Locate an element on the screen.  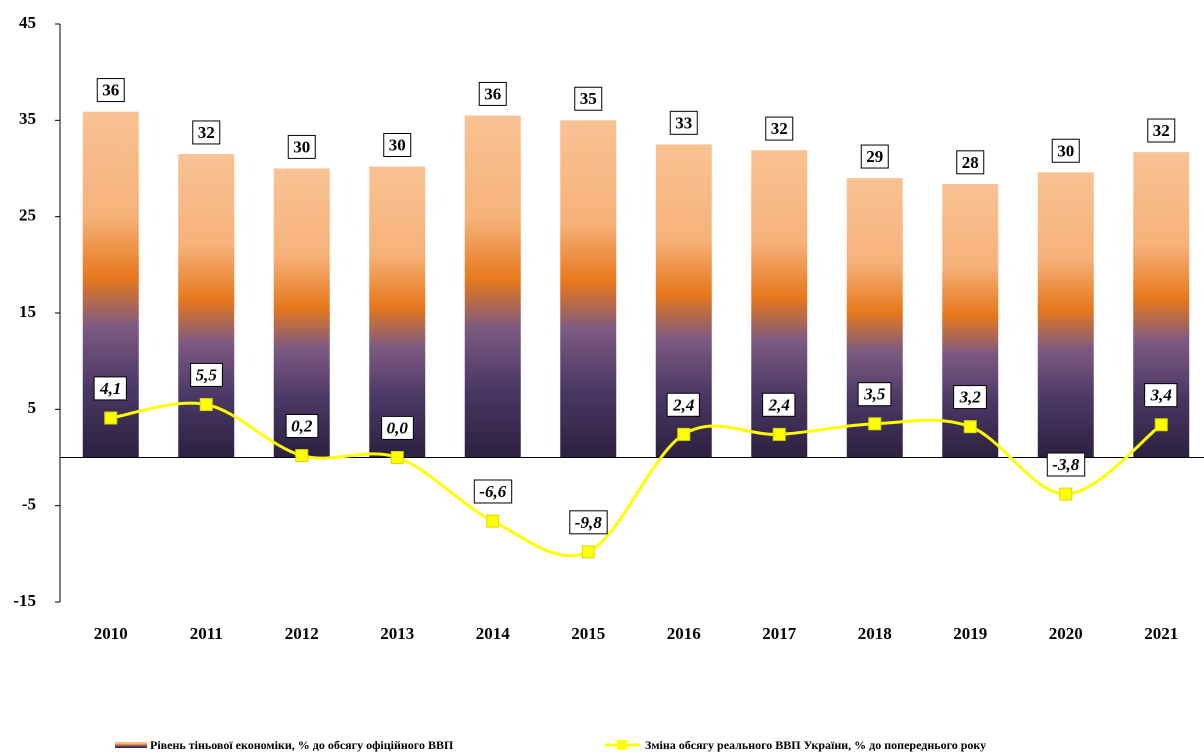
x-tick-label: 2020 is located at coordinates (1066, 633).